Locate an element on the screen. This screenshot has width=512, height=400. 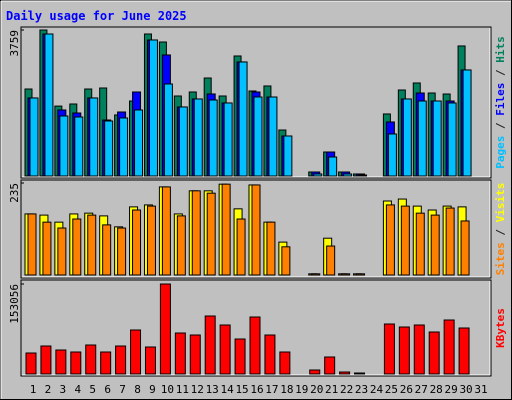
y-tick-label: 3759 is located at coordinates (14, 43).